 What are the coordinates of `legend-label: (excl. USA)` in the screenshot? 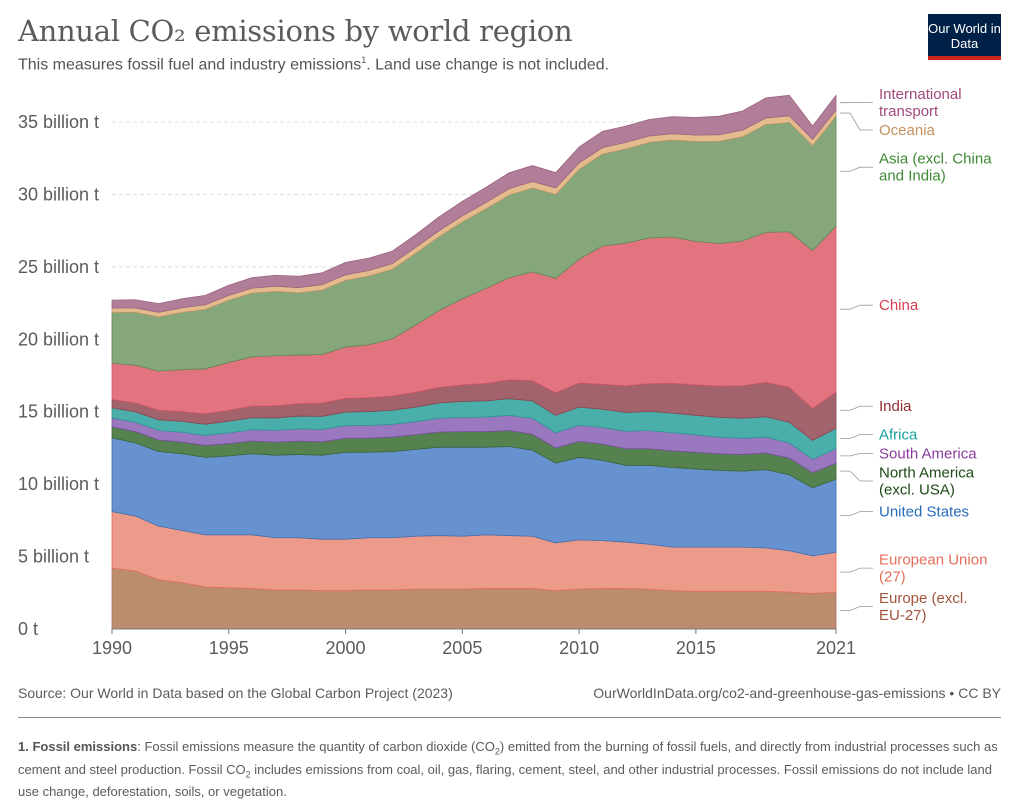 It's located at (917, 489).